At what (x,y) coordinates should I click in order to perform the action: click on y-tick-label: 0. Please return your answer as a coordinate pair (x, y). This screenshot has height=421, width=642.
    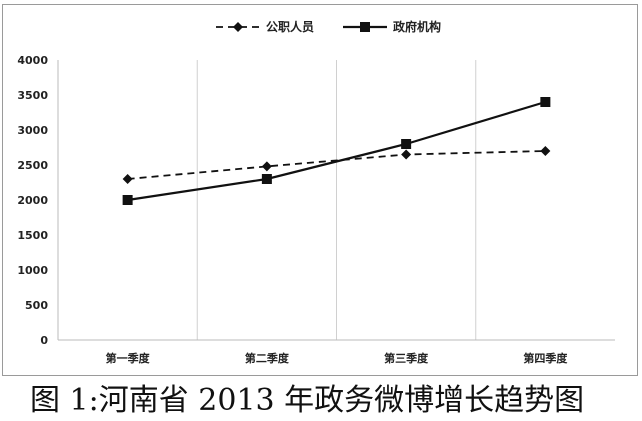
    Looking at the image, I should click on (44, 340).